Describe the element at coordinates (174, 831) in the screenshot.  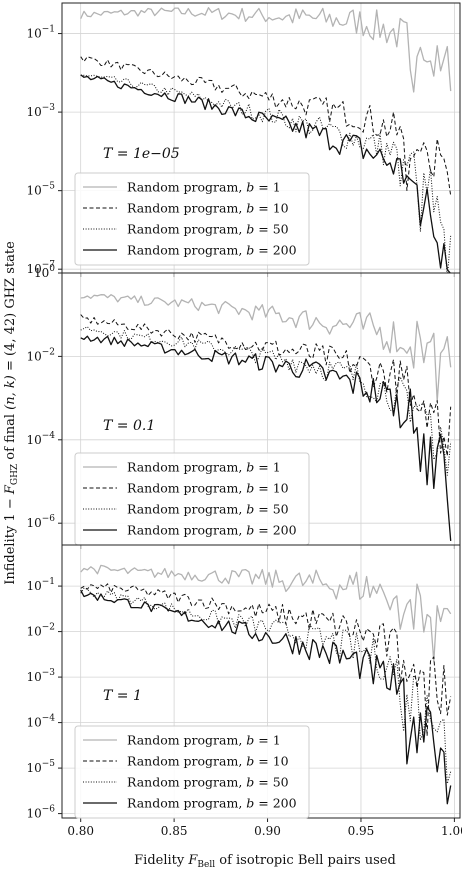
I see `x-tick-label: 0.85` at that location.